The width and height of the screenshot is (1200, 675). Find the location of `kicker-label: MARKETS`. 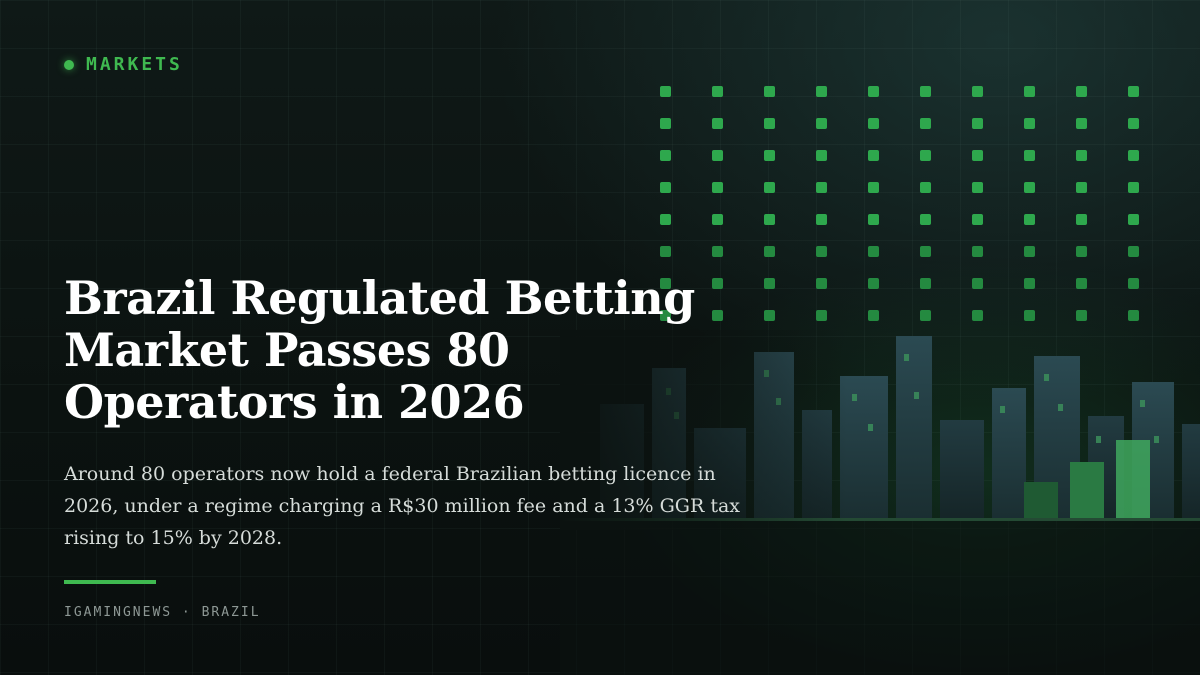

kicker-label: MARKETS is located at coordinates (134, 64).